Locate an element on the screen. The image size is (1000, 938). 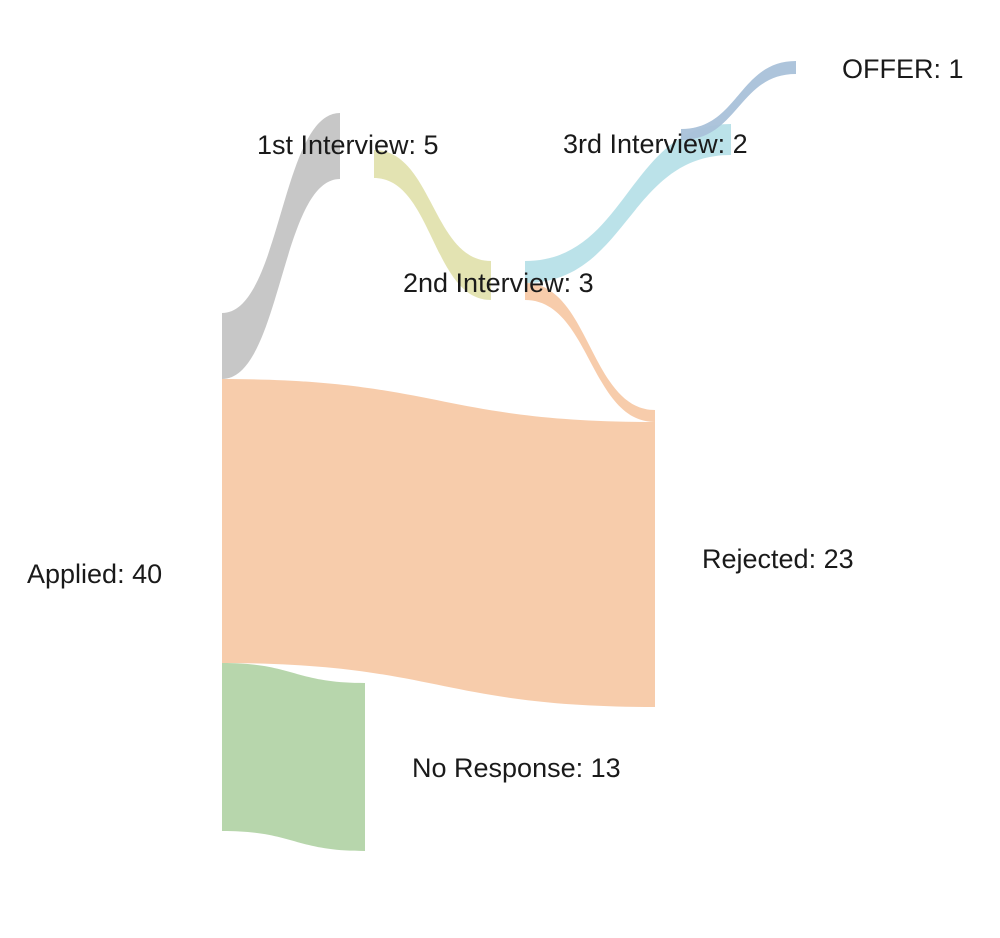
link-second-rejected is located at coordinates (590, 352).